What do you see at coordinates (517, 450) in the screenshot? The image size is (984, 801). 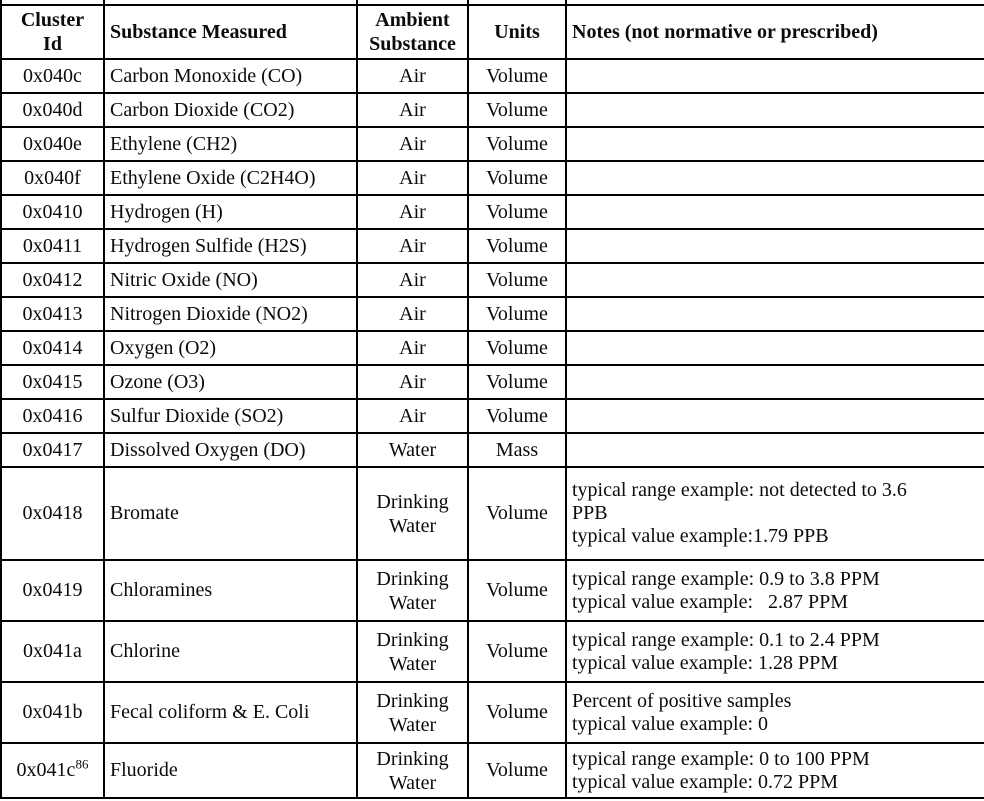 I see `units-cell: Mass` at bounding box center [517, 450].